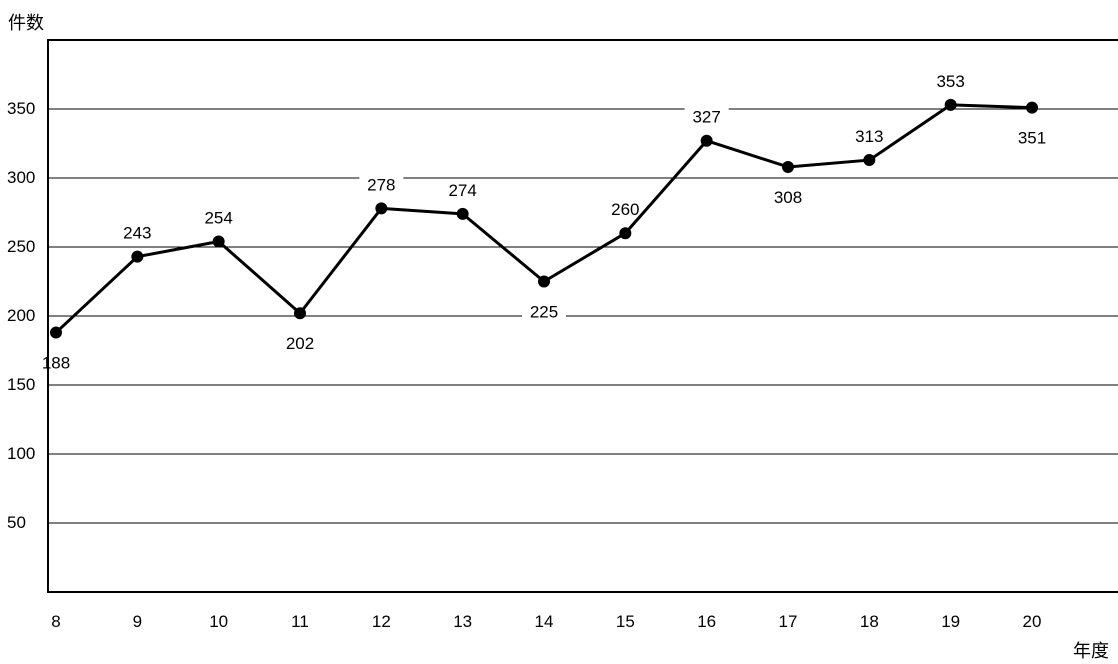  I want to click on data-label: 313, so click(869, 136).